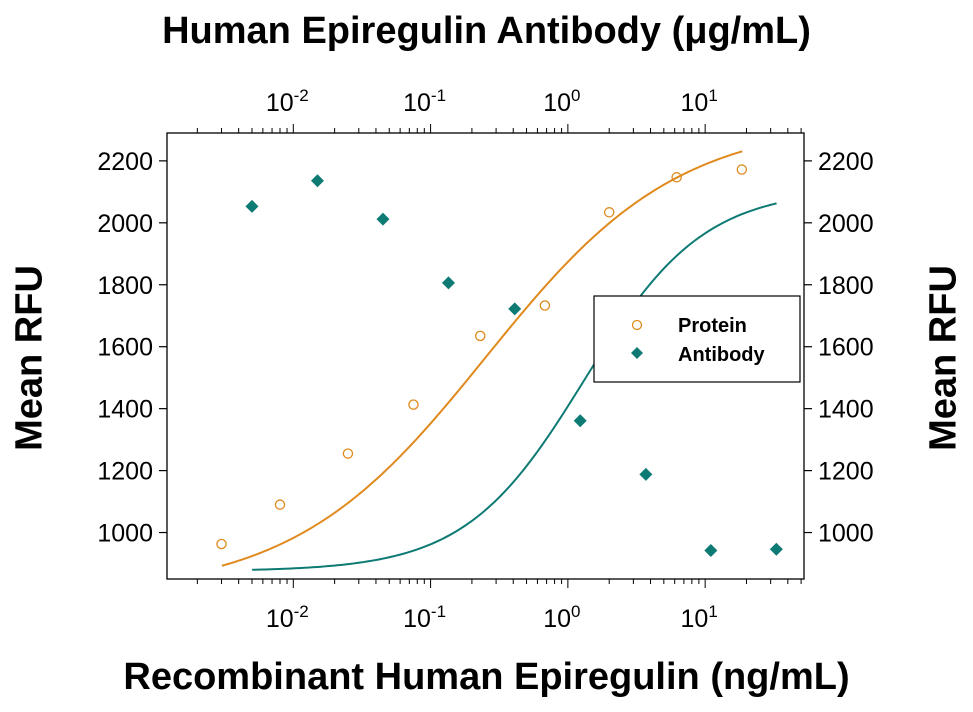 The width and height of the screenshot is (973, 712). What do you see at coordinates (699, 101) in the screenshot?
I see `x-tick-label-top: 10¹` at bounding box center [699, 101].